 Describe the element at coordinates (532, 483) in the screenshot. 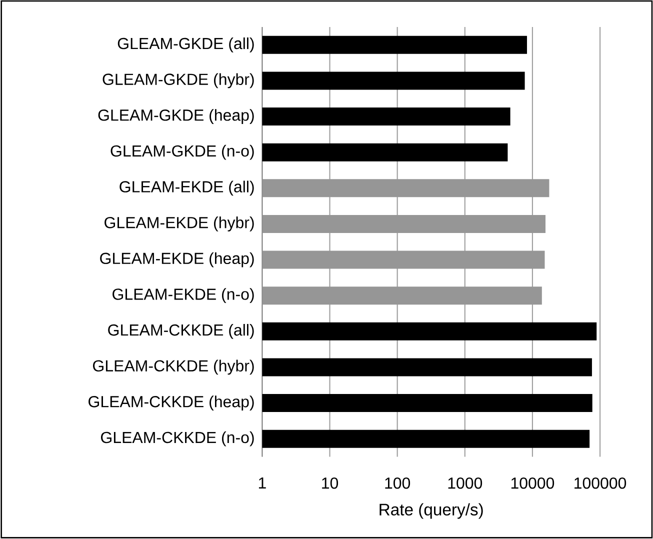

I see `x-tick-label: 10000` at that location.